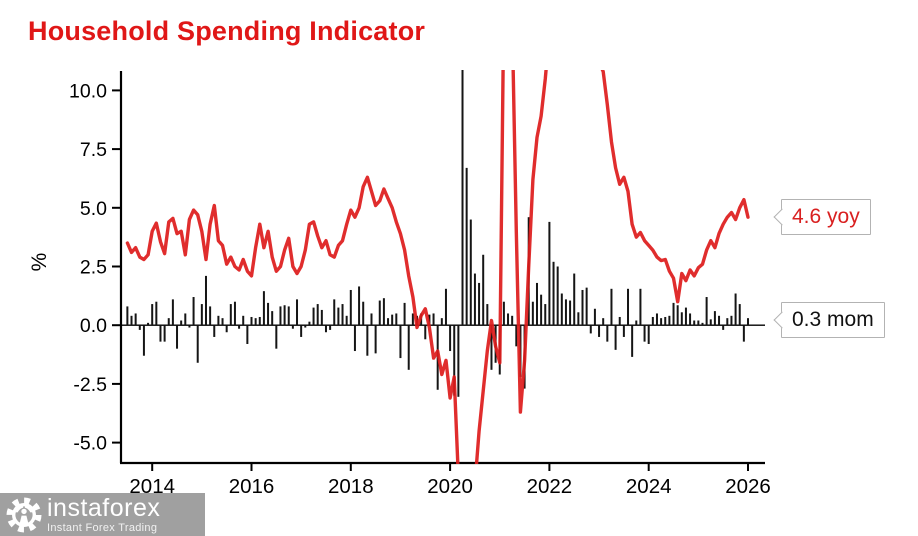  What do you see at coordinates (152, 486) in the screenshot?
I see `x-tick-label: 2014` at bounding box center [152, 486].